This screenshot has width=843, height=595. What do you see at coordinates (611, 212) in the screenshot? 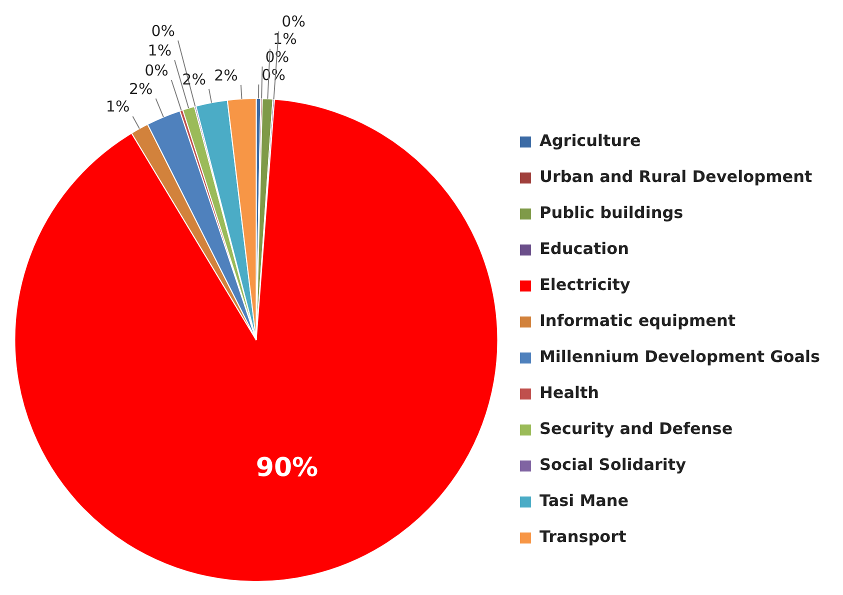
I see `legend-label: Public buildings` at bounding box center [611, 212].